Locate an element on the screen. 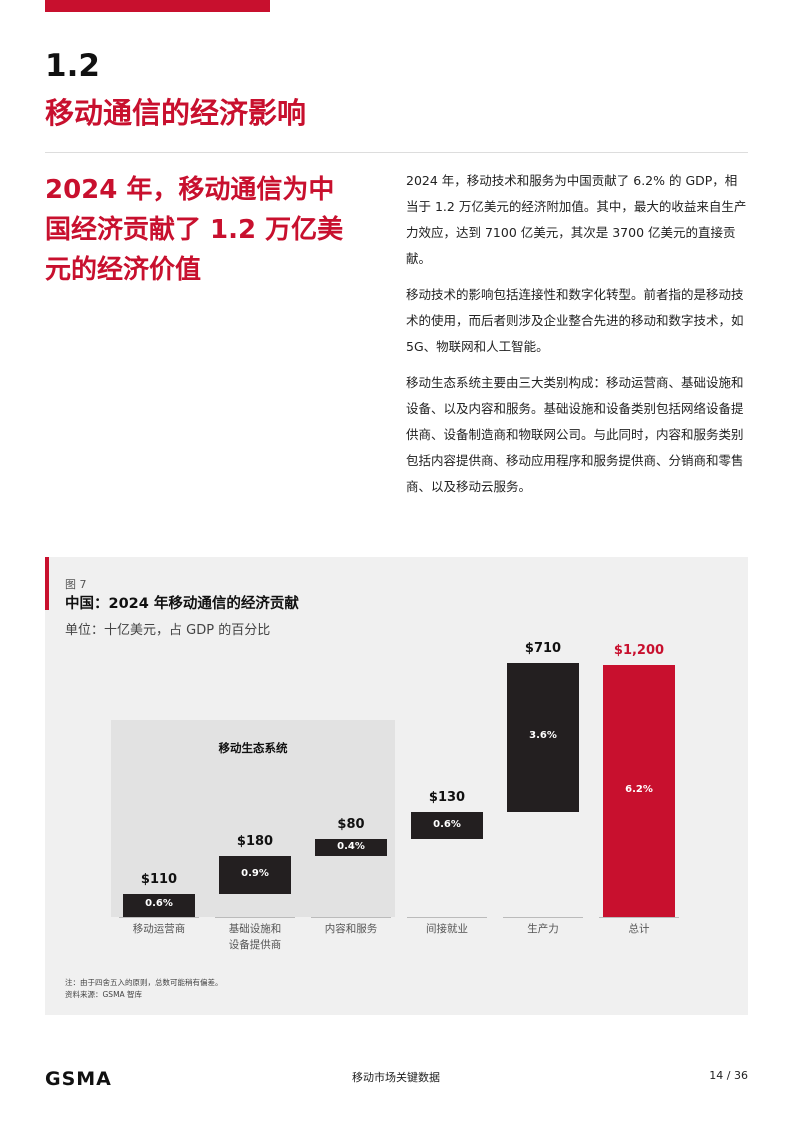 This screenshot has height=1121, width=793. value-label: $80 is located at coordinates (351, 825).